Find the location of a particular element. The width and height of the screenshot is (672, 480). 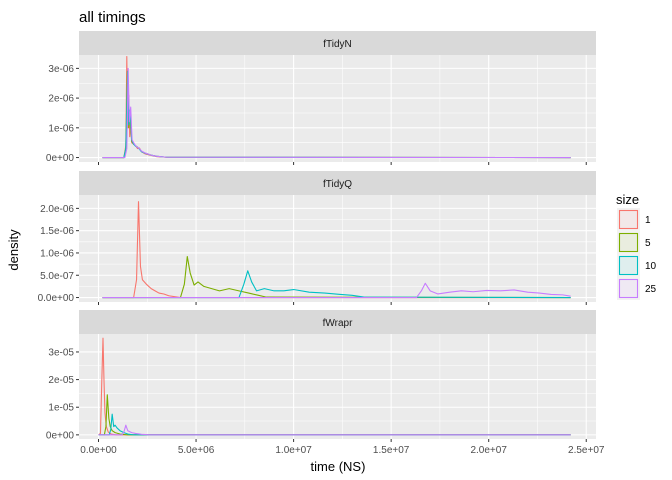

y-tick-label: 1e-05 is located at coordinates (61, 408).